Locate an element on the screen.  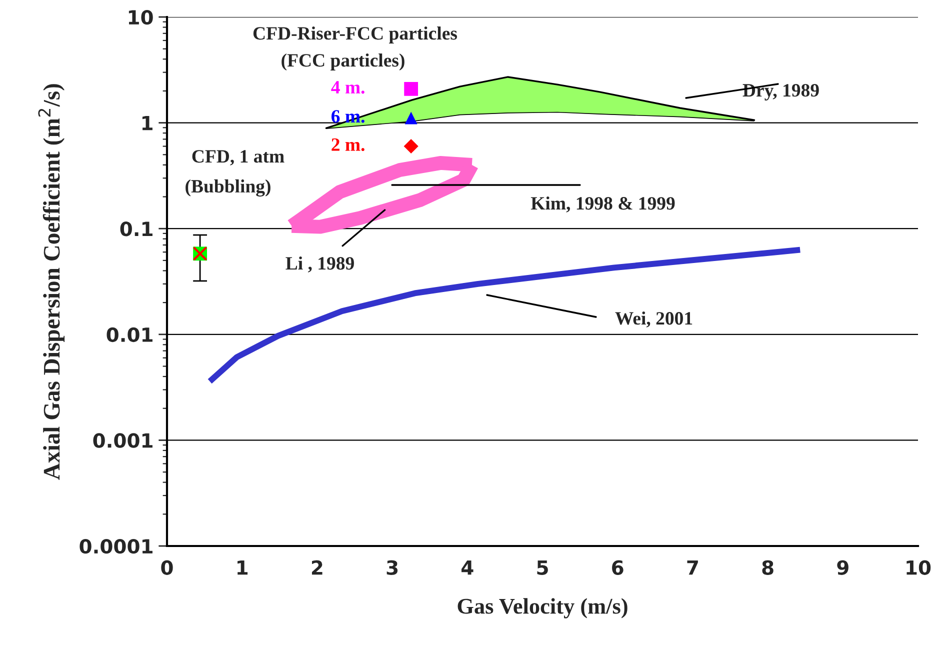
x-axis-title: Gas Velocity (m/s) is located at coordinates (543, 608).